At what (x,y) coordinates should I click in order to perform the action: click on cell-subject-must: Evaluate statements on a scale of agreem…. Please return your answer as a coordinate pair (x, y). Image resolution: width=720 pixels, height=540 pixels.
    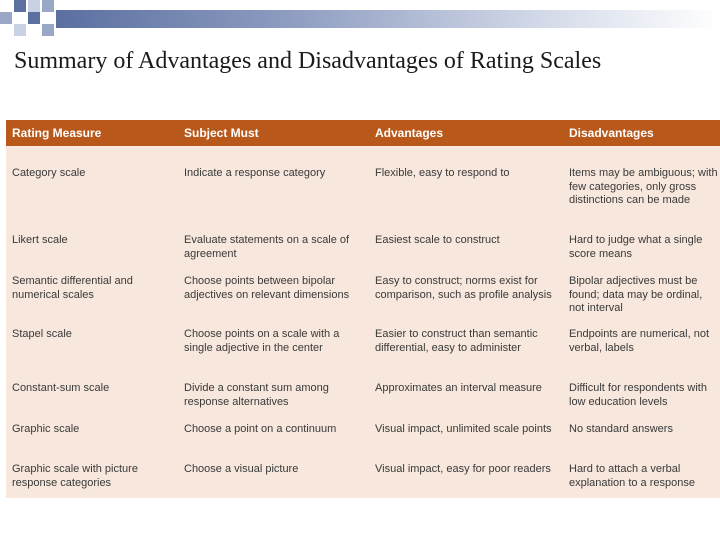
    Looking at the image, I should click on (267, 247).